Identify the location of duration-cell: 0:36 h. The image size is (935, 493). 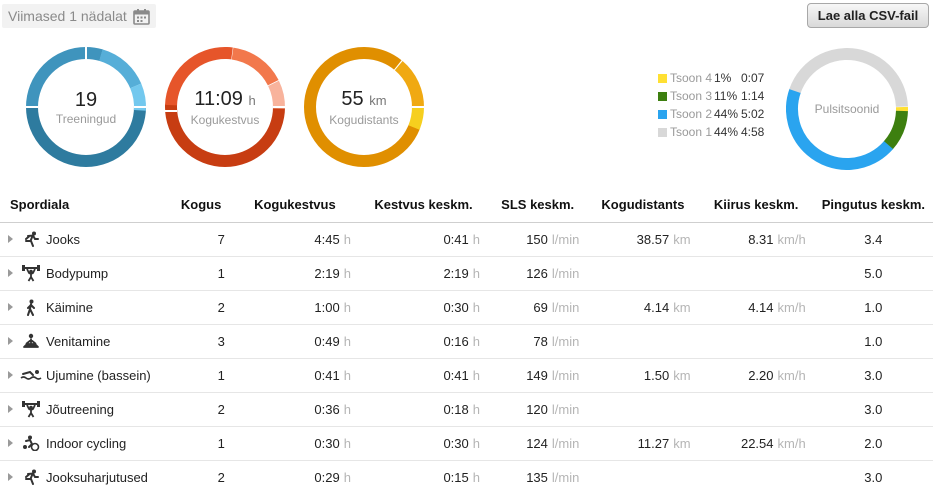
(294, 409).